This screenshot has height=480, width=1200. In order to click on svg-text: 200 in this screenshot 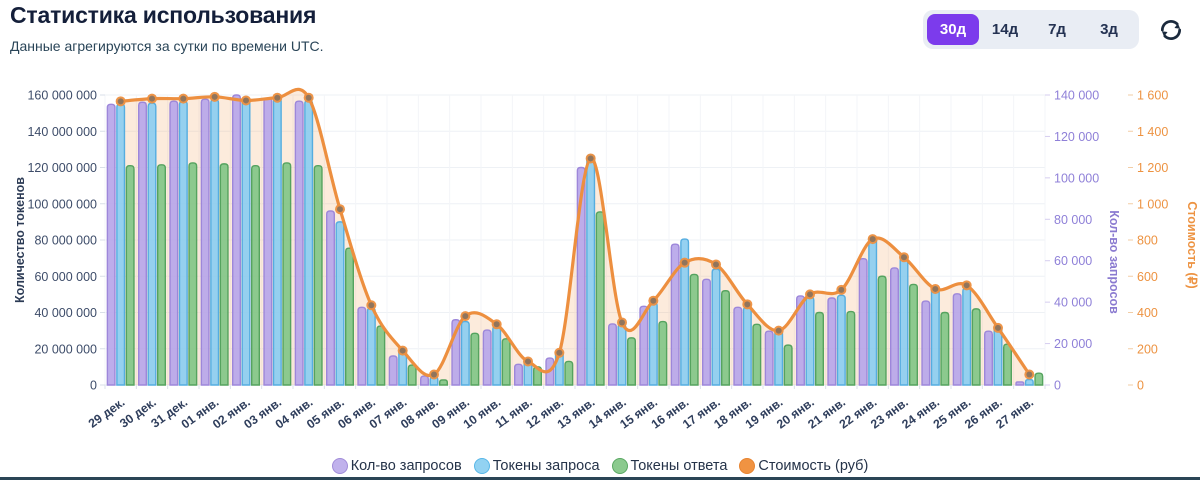, I will do `click(1147, 349)`.